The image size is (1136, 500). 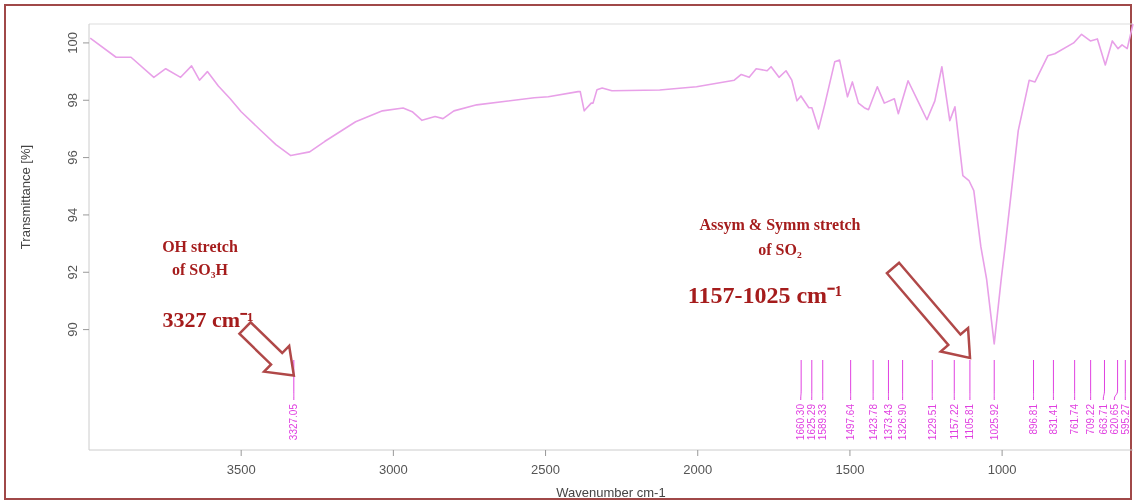 I want to click on y-tick-label: 100, so click(x=72, y=43).